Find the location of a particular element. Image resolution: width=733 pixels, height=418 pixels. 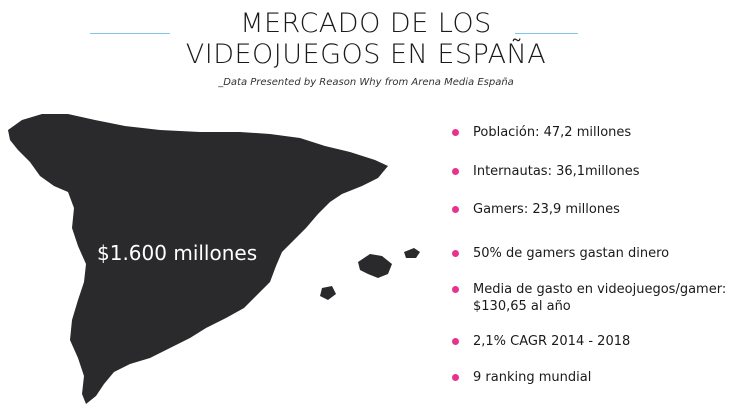

stat-text: 9 ranking mundial is located at coordinates (532, 377).